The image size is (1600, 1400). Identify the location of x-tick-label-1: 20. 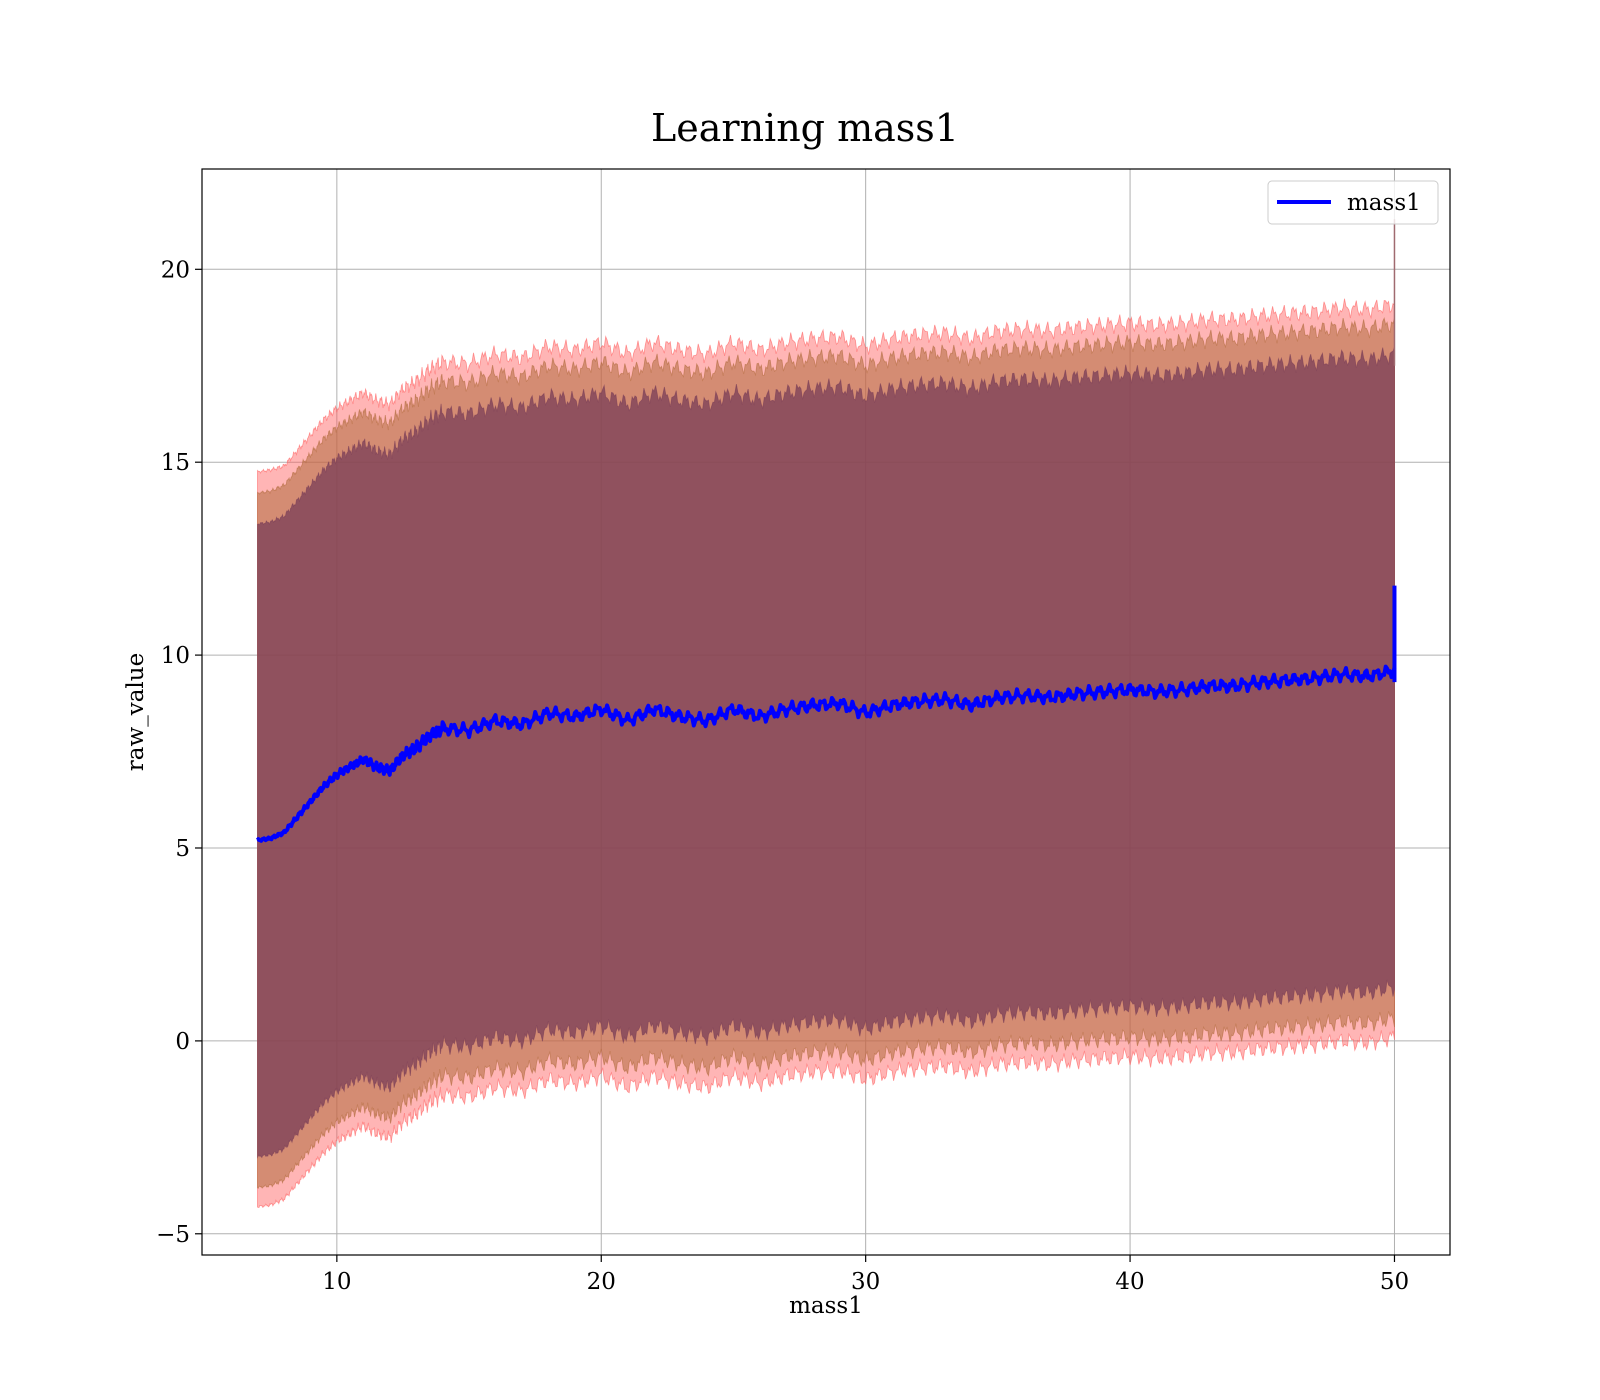
(601, 1282).